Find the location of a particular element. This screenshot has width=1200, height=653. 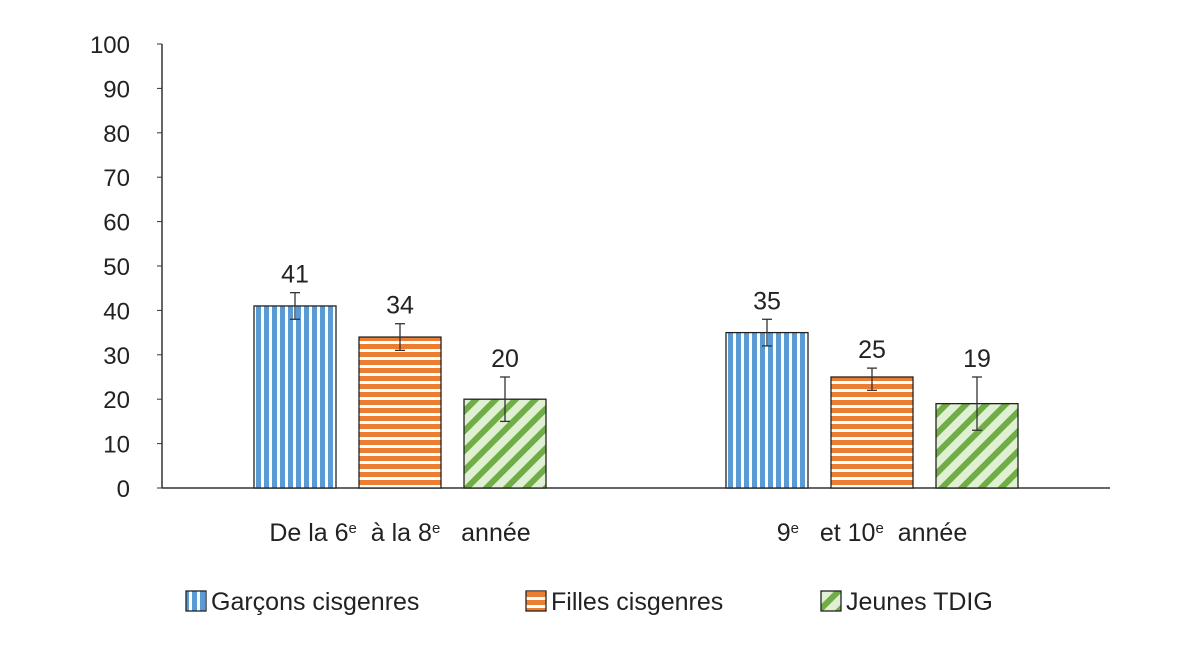

y-tick-label: 0 is located at coordinates (123, 489).